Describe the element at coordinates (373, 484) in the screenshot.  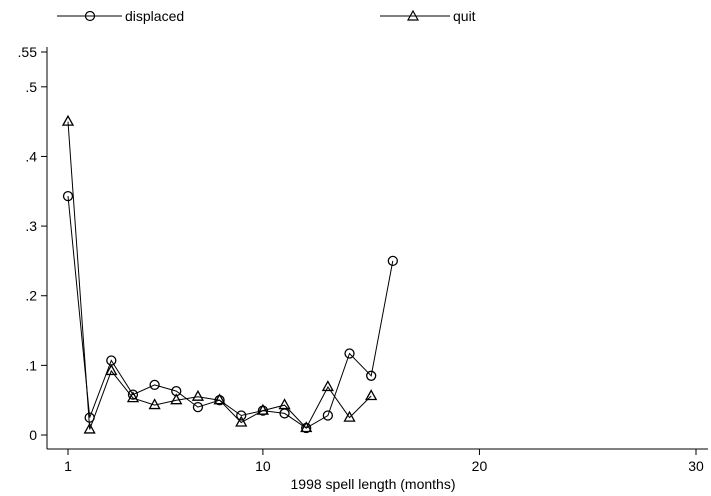
I see `x-axis-title: 1998 spell length (months)` at that location.